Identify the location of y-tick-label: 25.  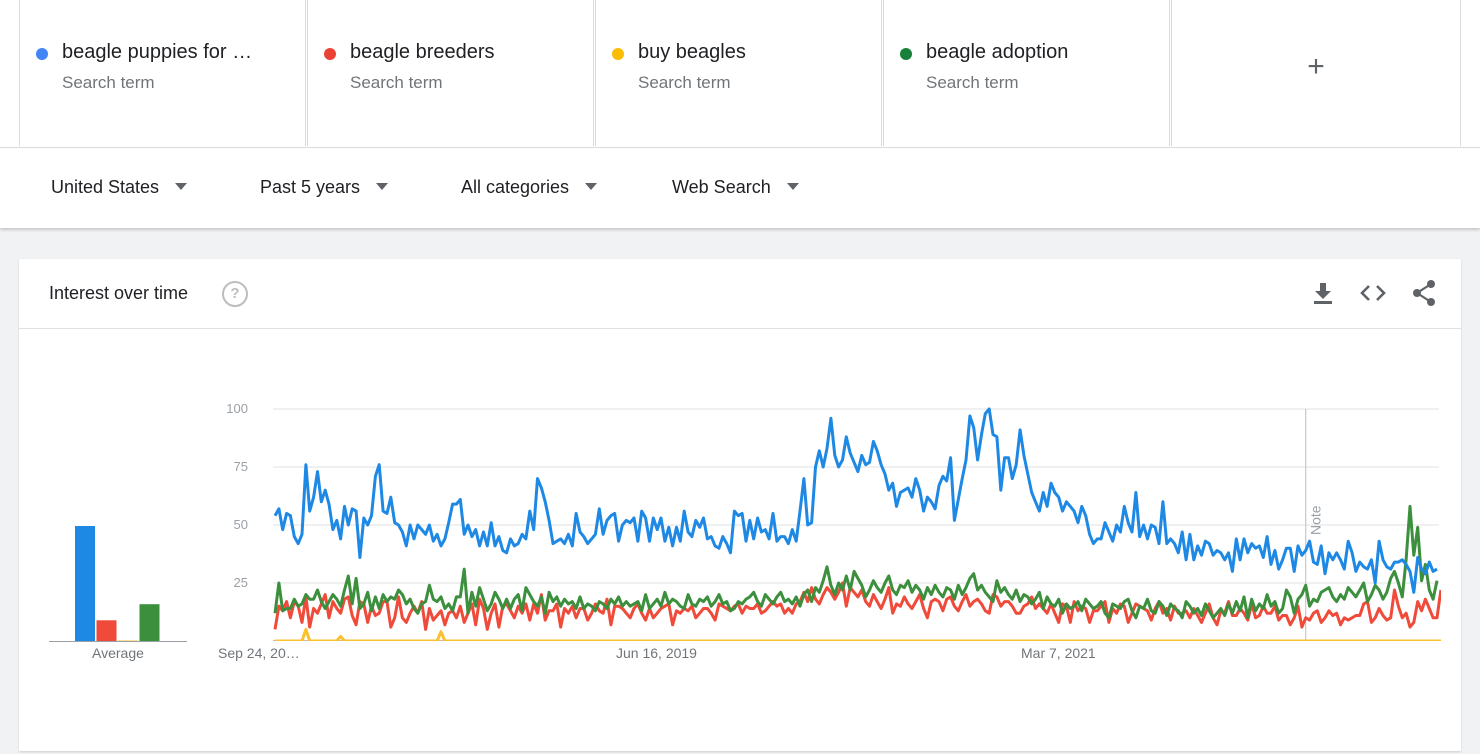
(240, 582).